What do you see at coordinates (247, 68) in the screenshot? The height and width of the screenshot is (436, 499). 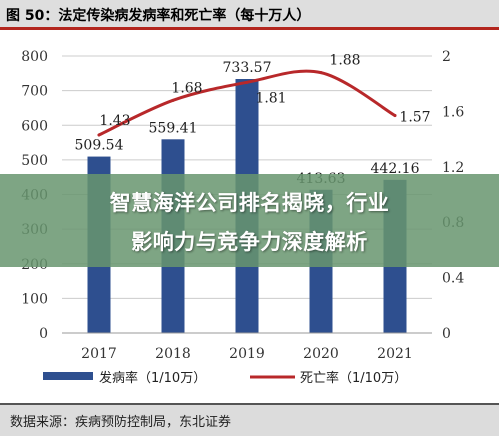 I see `bar-value-label: 733.57` at bounding box center [247, 68].